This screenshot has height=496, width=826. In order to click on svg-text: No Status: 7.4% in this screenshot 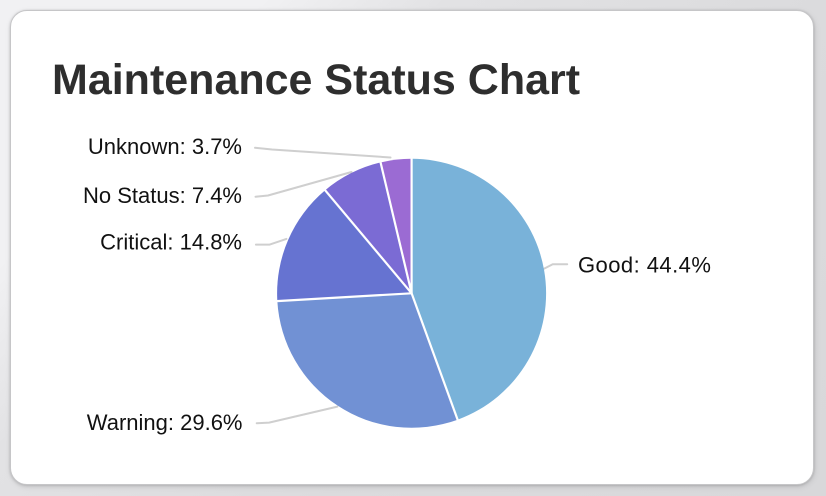, I will do `click(162, 195)`.